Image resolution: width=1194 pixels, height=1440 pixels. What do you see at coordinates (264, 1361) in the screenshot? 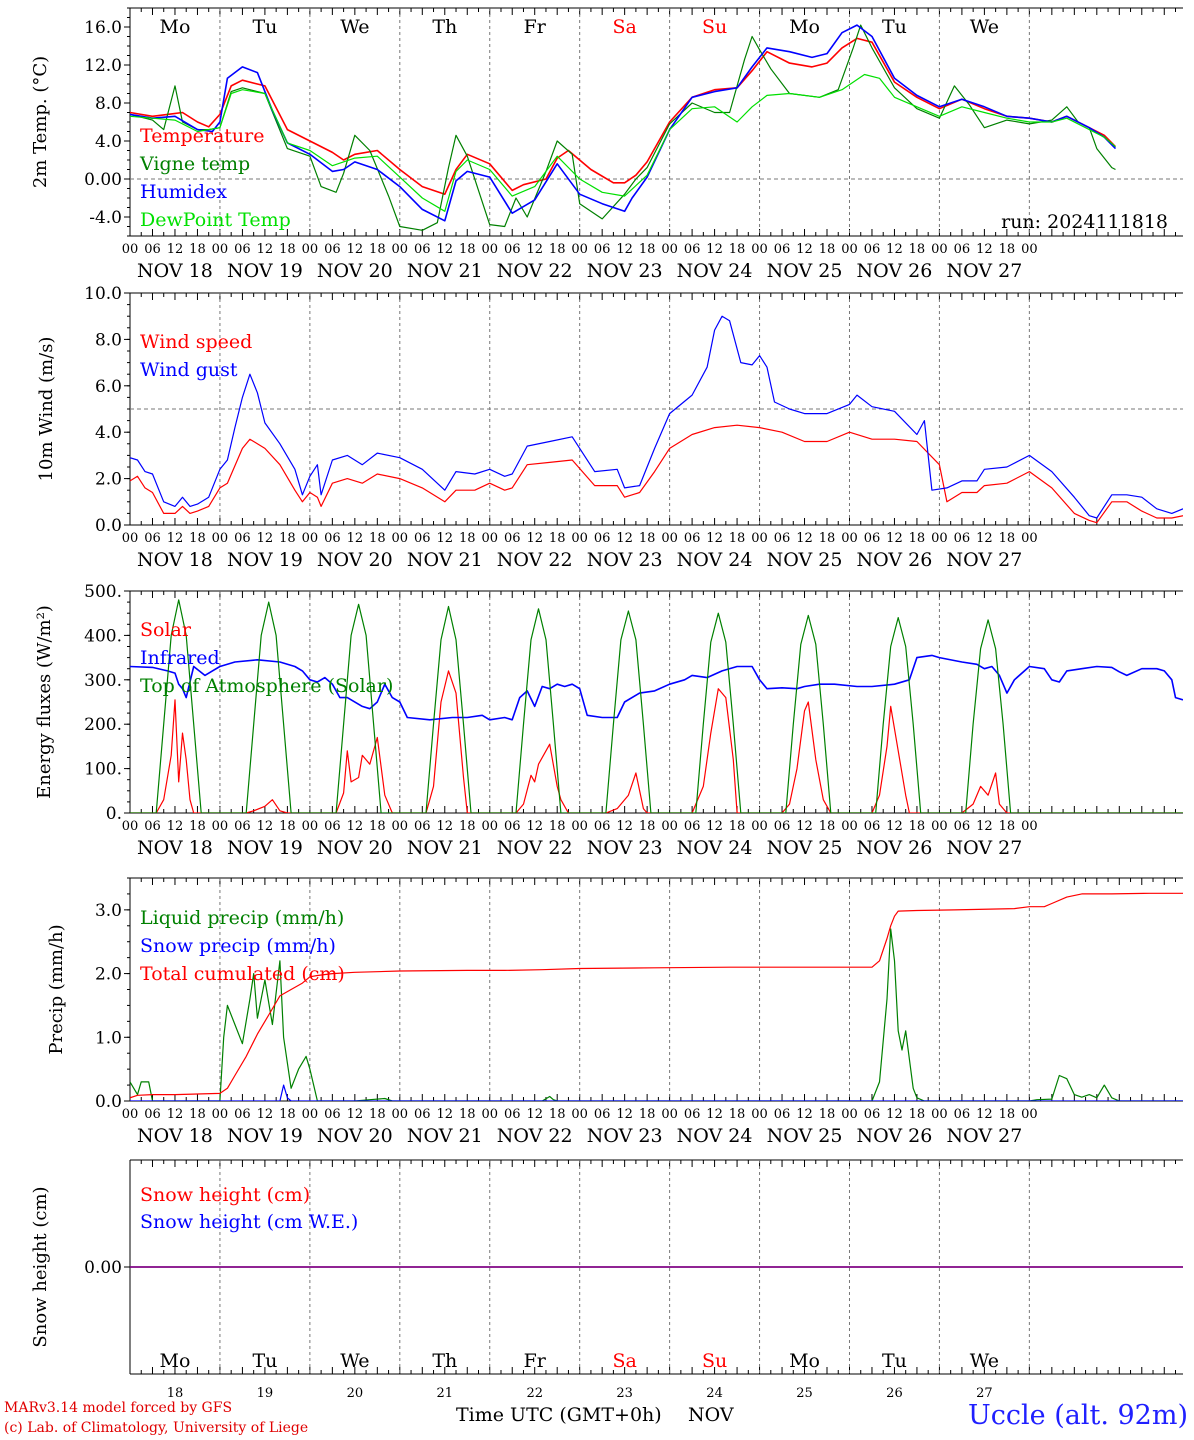
I see `day-name: Tu` at bounding box center [264, 1361].